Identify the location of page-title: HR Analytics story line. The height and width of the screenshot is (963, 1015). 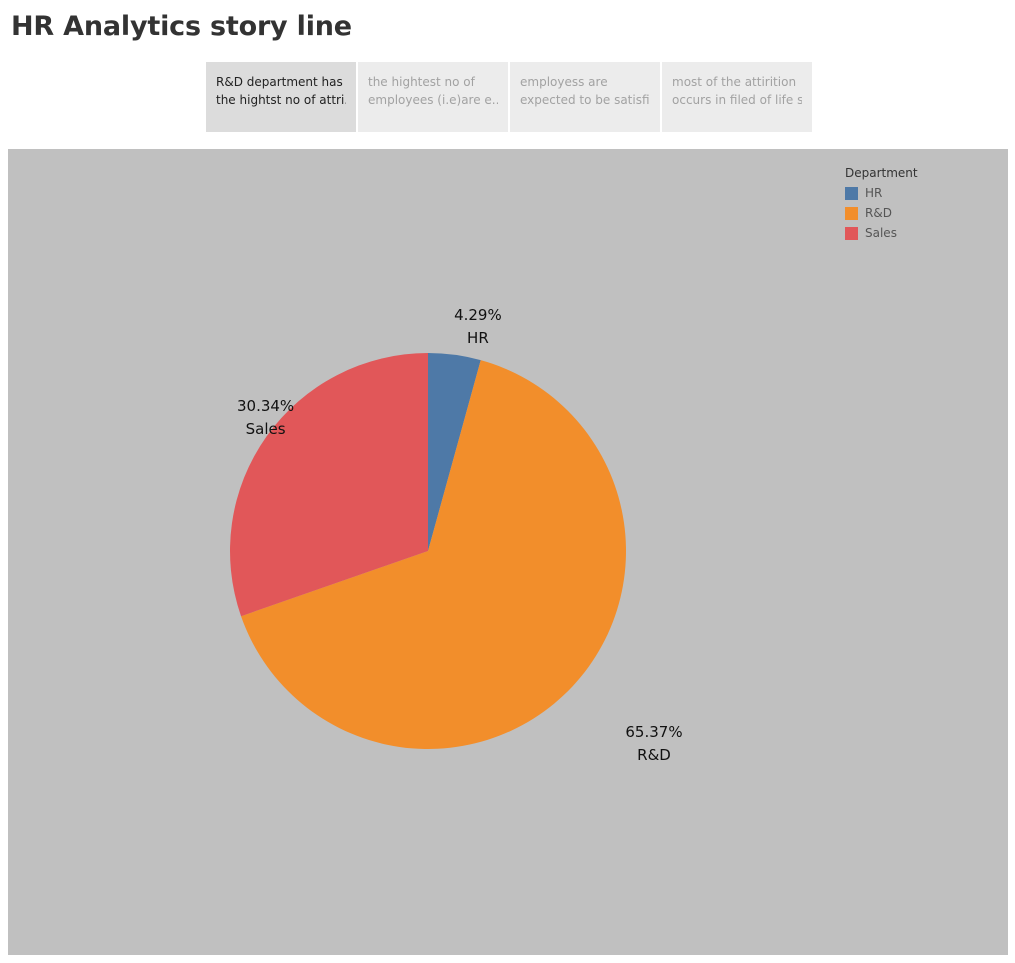
(181, 26).